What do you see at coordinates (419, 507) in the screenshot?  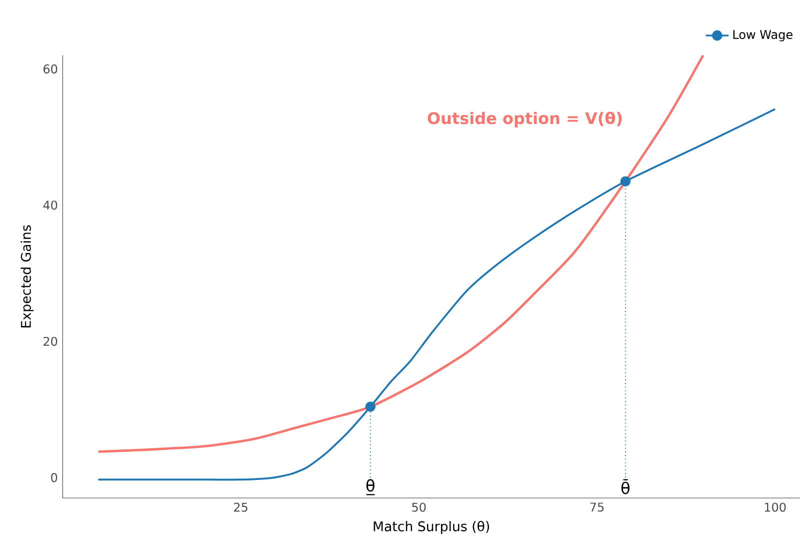 I see `x-tick-label: 50` at bounding box center [419, 507].